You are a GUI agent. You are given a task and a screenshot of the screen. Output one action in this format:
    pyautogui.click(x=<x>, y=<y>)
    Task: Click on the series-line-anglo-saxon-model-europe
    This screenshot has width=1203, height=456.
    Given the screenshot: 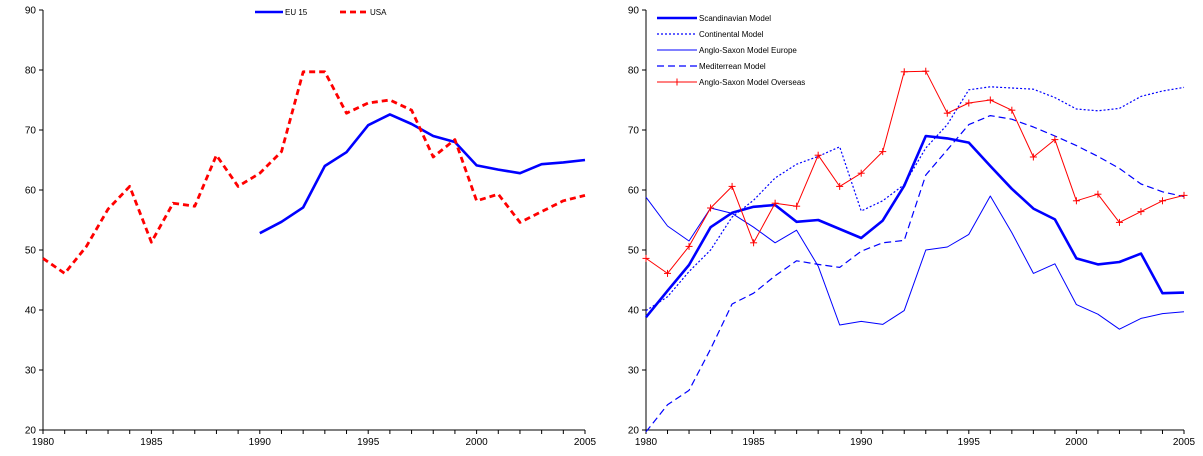 What is the action you would take?
    pyautogui.click(x=915, y=262)
    